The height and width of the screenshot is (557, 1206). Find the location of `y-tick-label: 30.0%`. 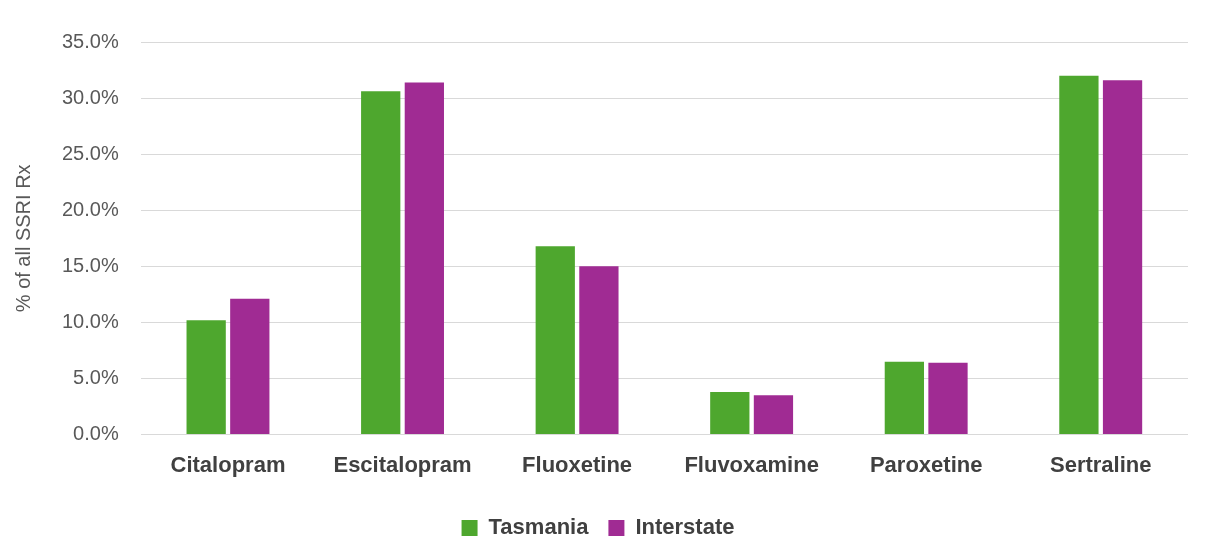

y-tick-label: 30.0% is located at coordinates (90, 96).